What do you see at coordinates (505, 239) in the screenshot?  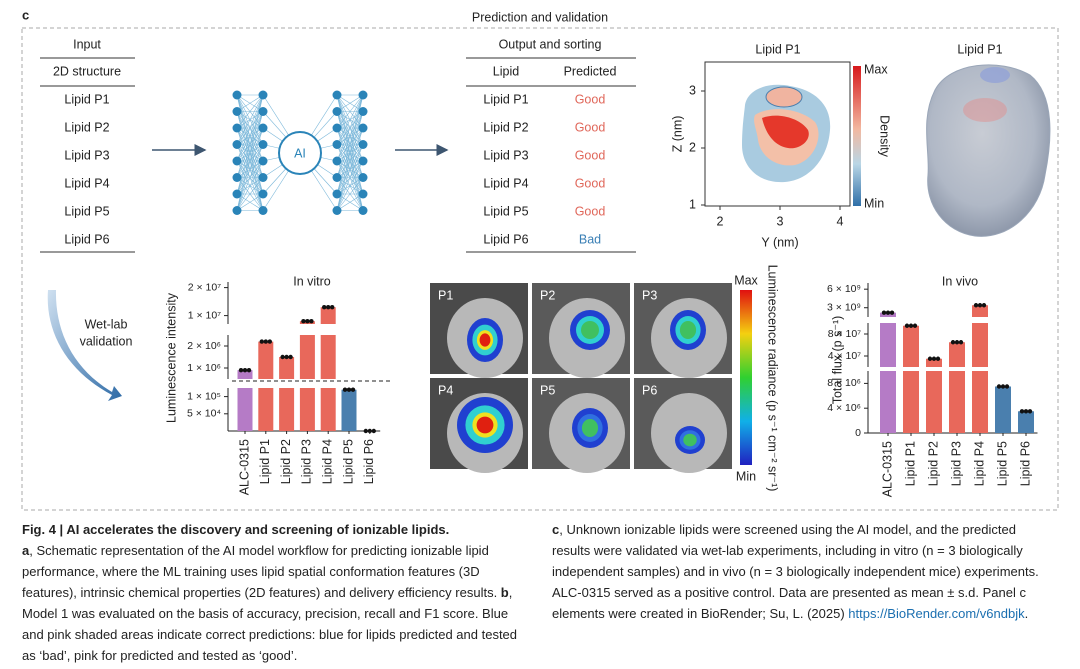 I see `output-lipid: Lipid P6` at bounding box center [505, 239].